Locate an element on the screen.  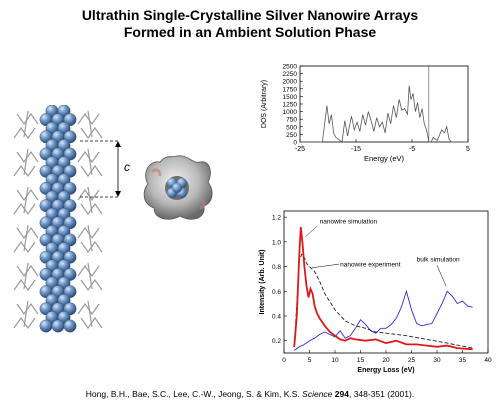
dos-y-tick-label: 1250 is located at coordinates (290, 105).